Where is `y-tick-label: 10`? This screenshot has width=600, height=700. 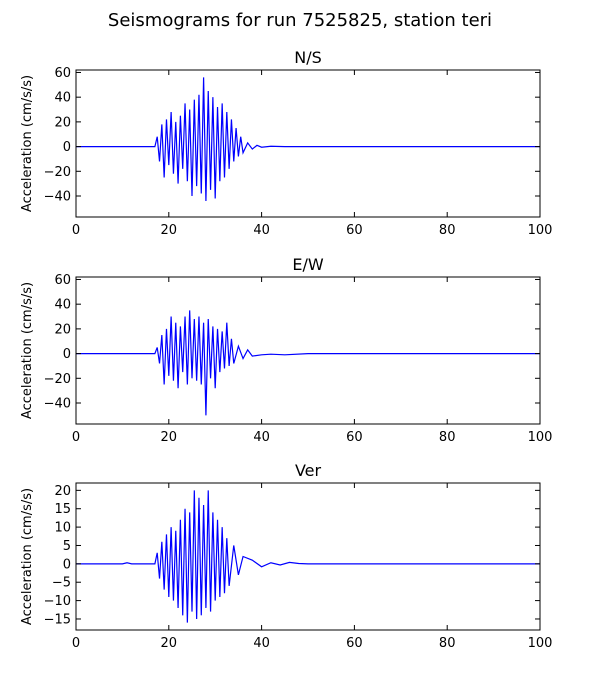
y-tick-label: 10 is located at coordinates (62, 528).